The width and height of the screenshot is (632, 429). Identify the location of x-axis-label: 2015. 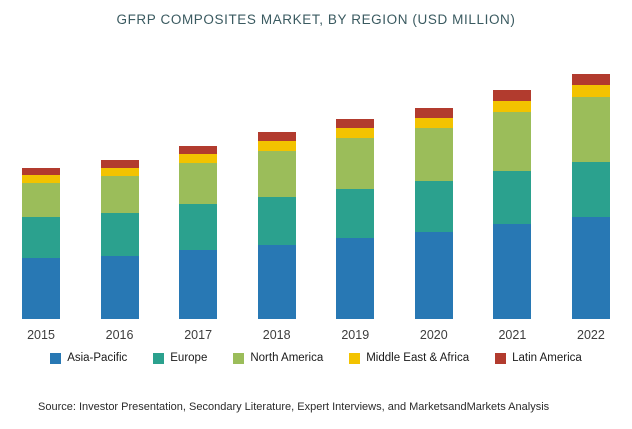
(41, 335).